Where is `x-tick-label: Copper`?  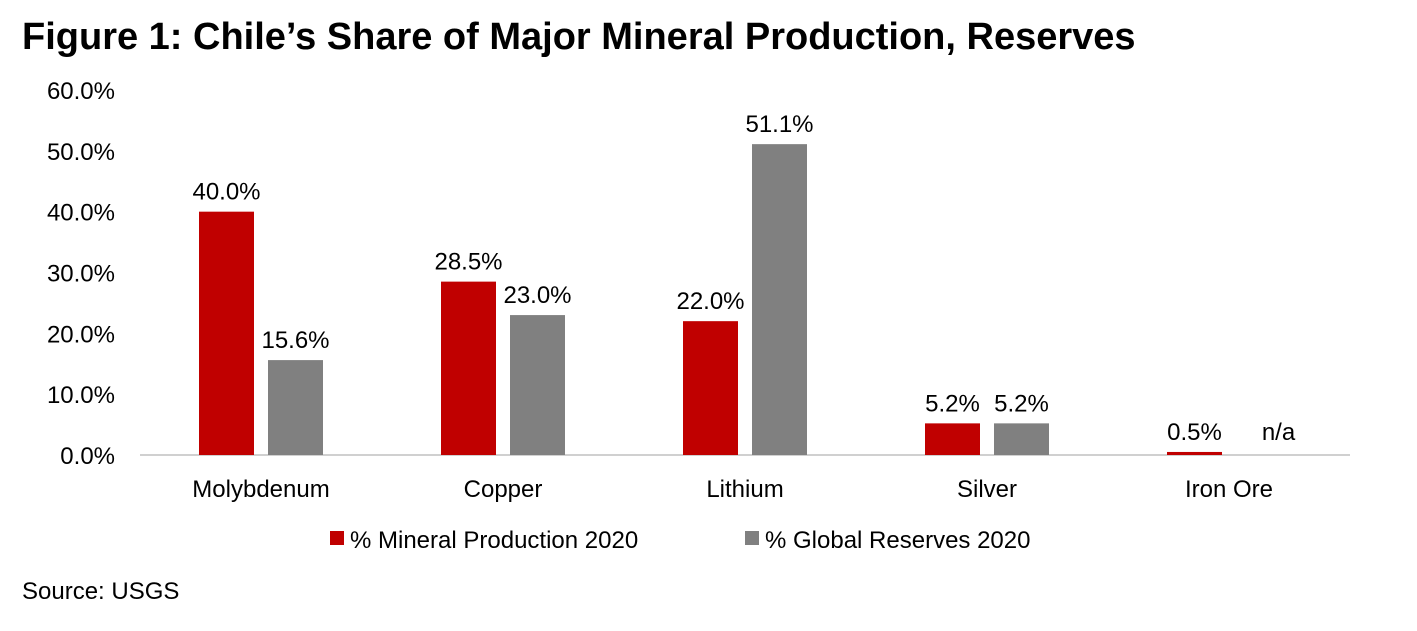 x-tick-label: Copper is located at coordinates (503, 489).